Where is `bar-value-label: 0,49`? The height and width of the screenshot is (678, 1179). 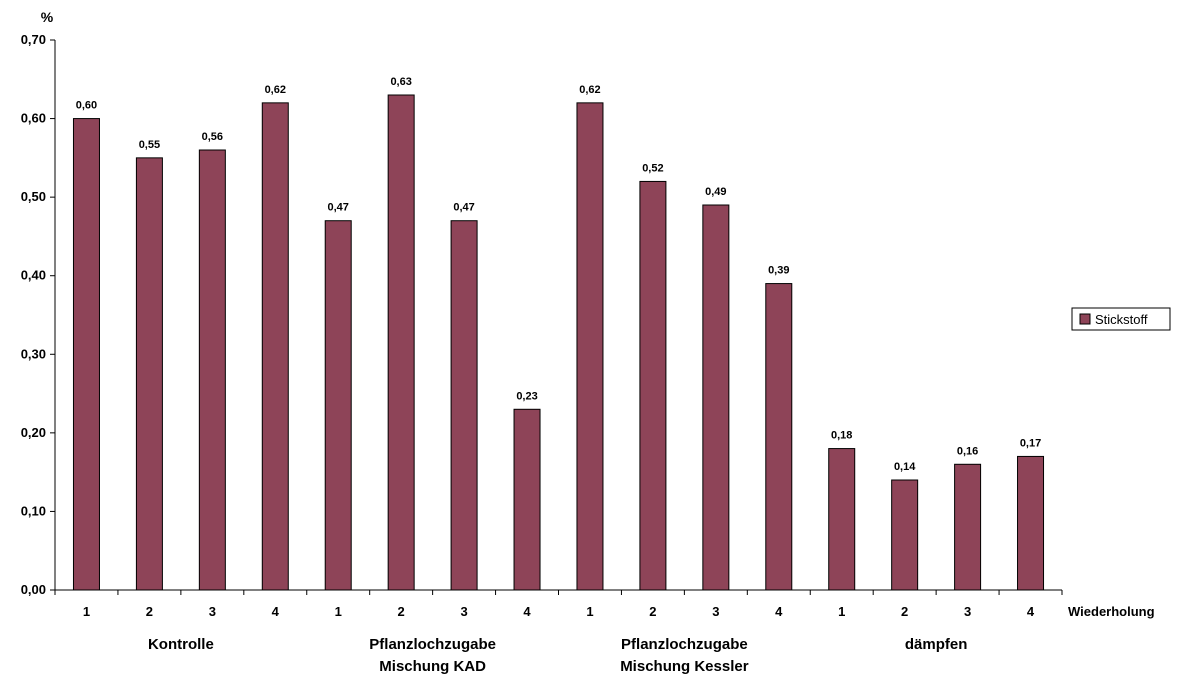 bar-value-label: 0,49 is located at coordinates (715, 192).